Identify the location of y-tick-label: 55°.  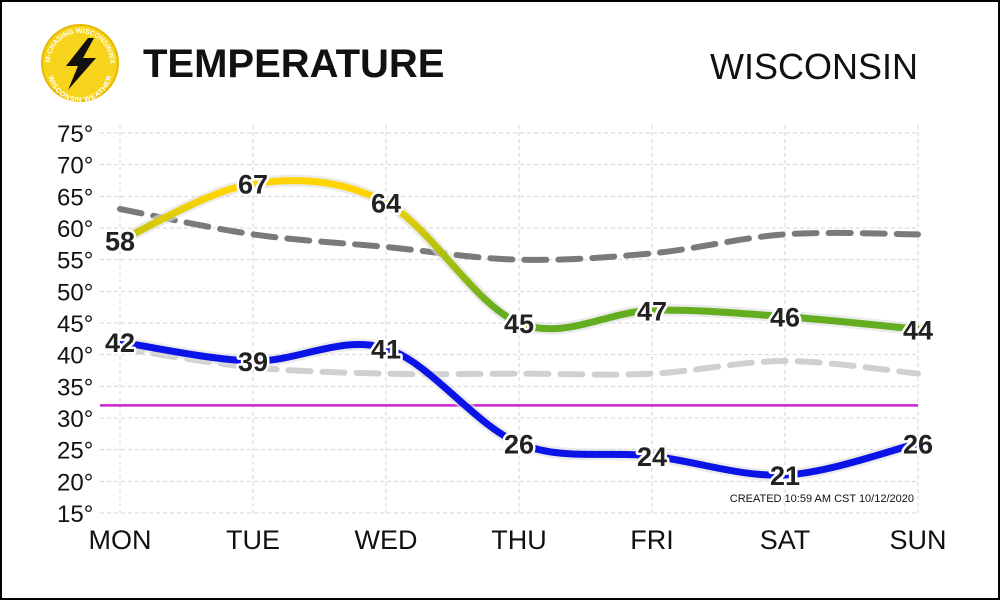
(75, 261).